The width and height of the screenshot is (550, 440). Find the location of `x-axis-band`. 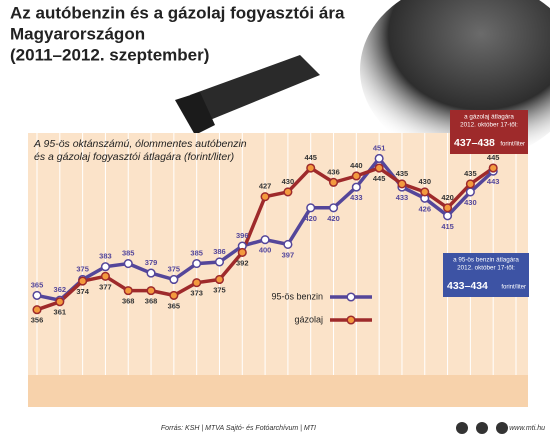

x-axis-band is located at coordinates (278, 391).